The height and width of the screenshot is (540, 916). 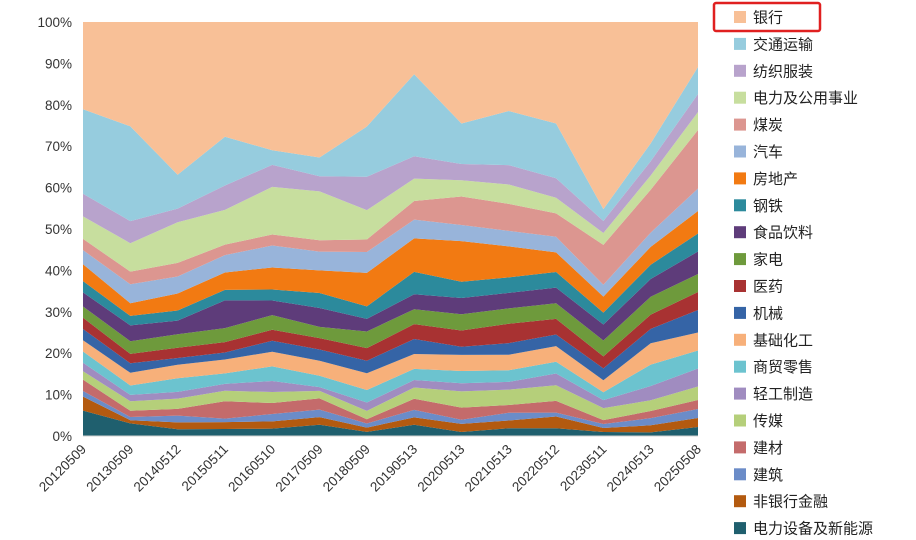 What do you see at coordinates (299, 468) in the screenshot?
I see `x-tick-label: 20170509` at bounding box center [299, 468].